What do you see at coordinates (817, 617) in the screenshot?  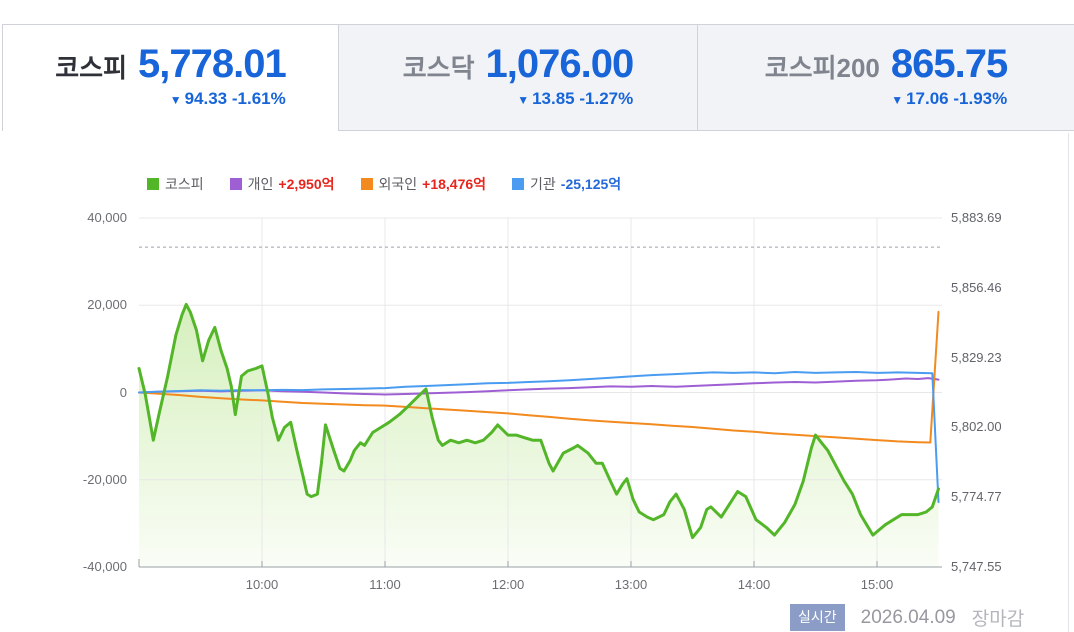 I see `realtime-badge: 실시간` at bounding box center [817, 617].